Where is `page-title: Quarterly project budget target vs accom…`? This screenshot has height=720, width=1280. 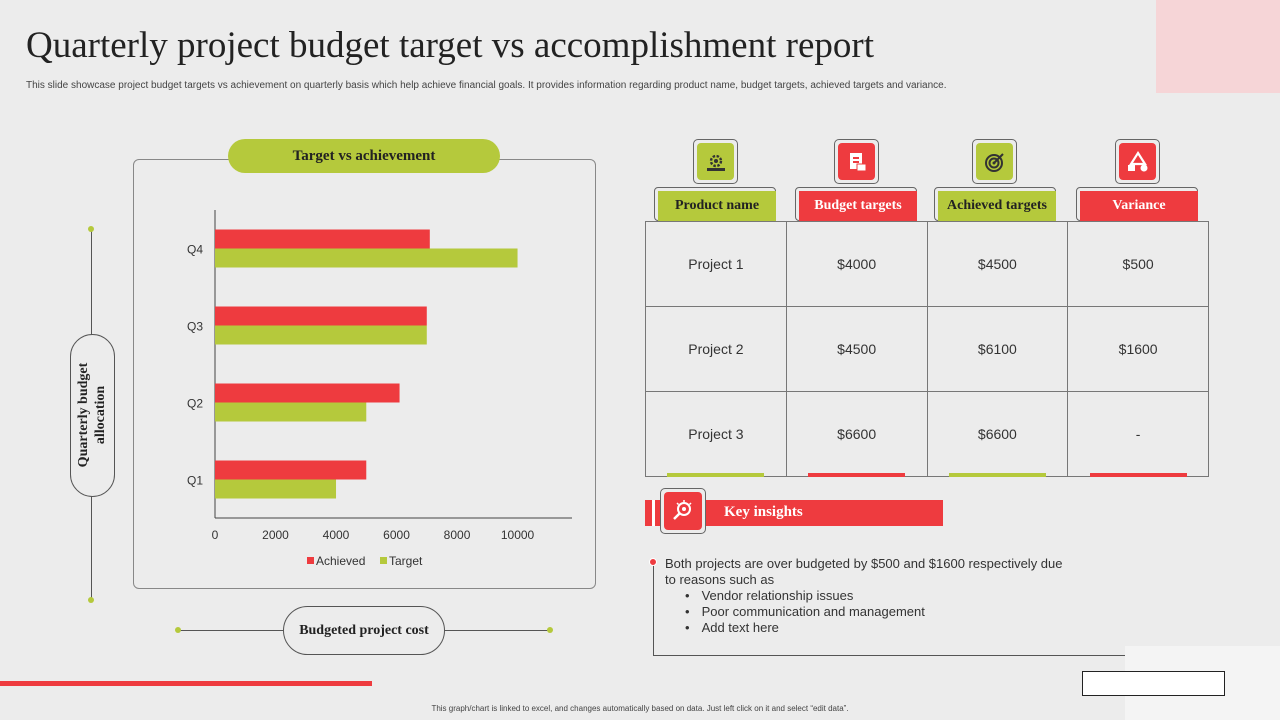
page-title: Quarterly project budget target vs accom… is located at coordinates (450, 45).